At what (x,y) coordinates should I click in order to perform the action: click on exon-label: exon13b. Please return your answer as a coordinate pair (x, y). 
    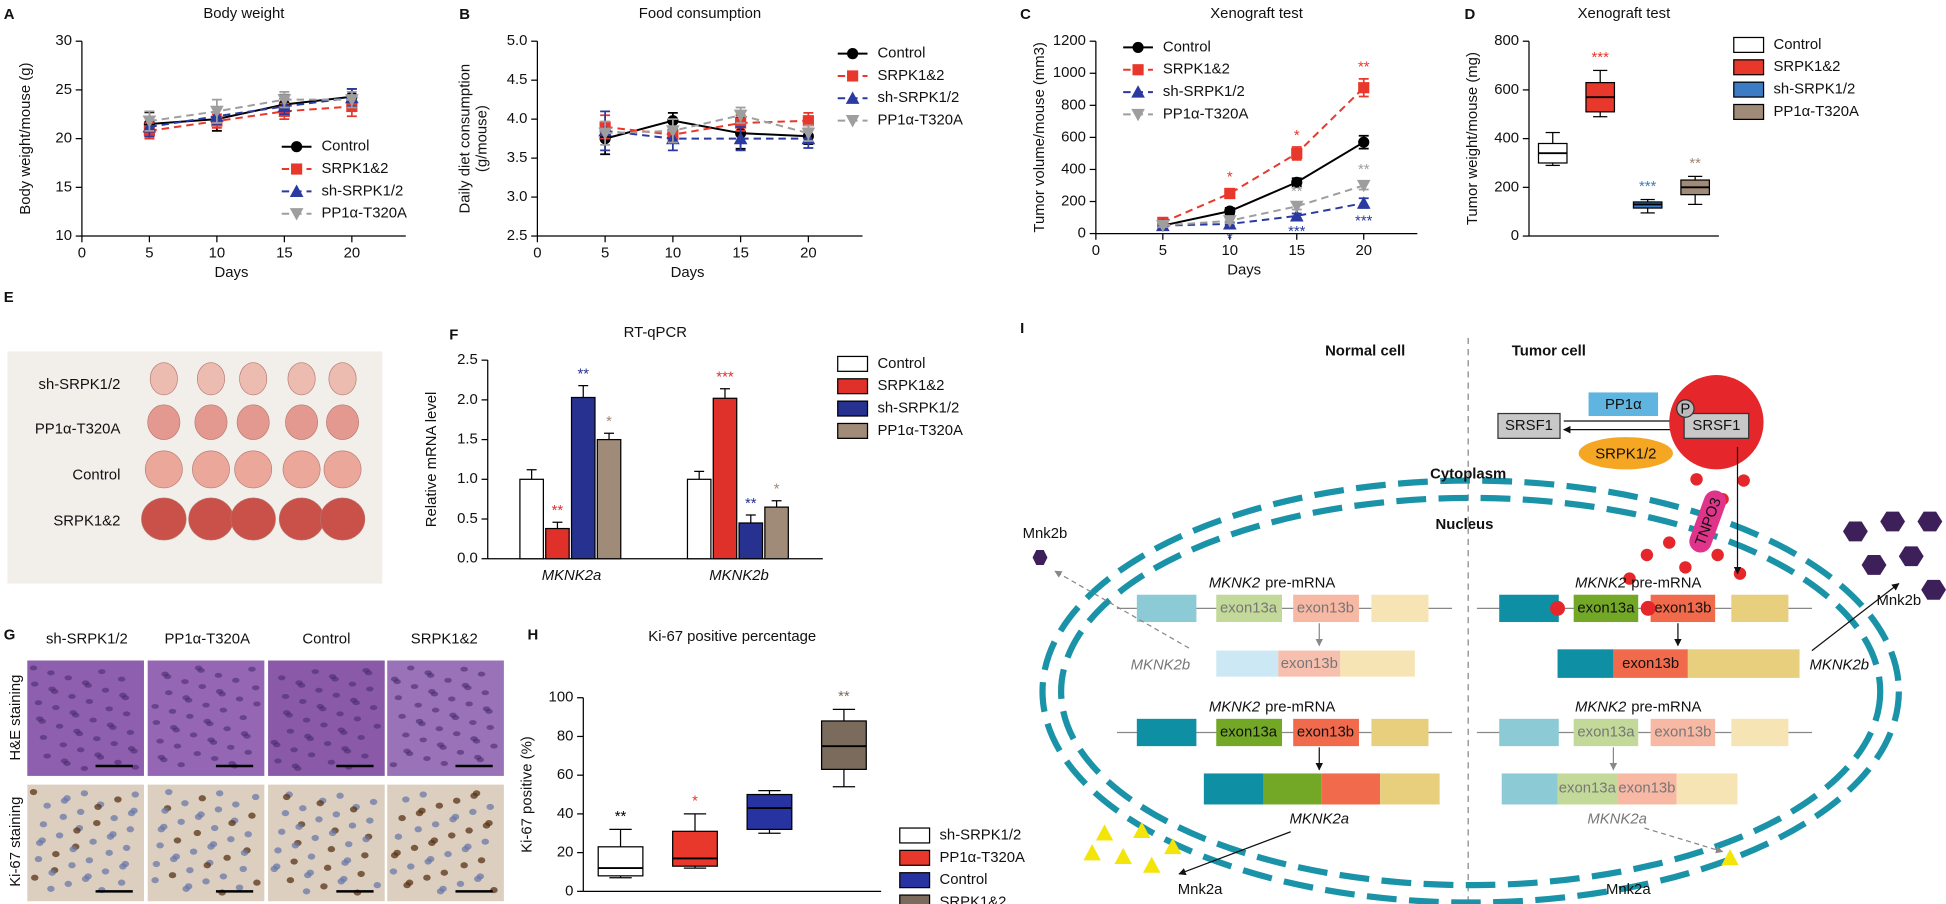
    Looking at the image, I should click on (1682, 608).